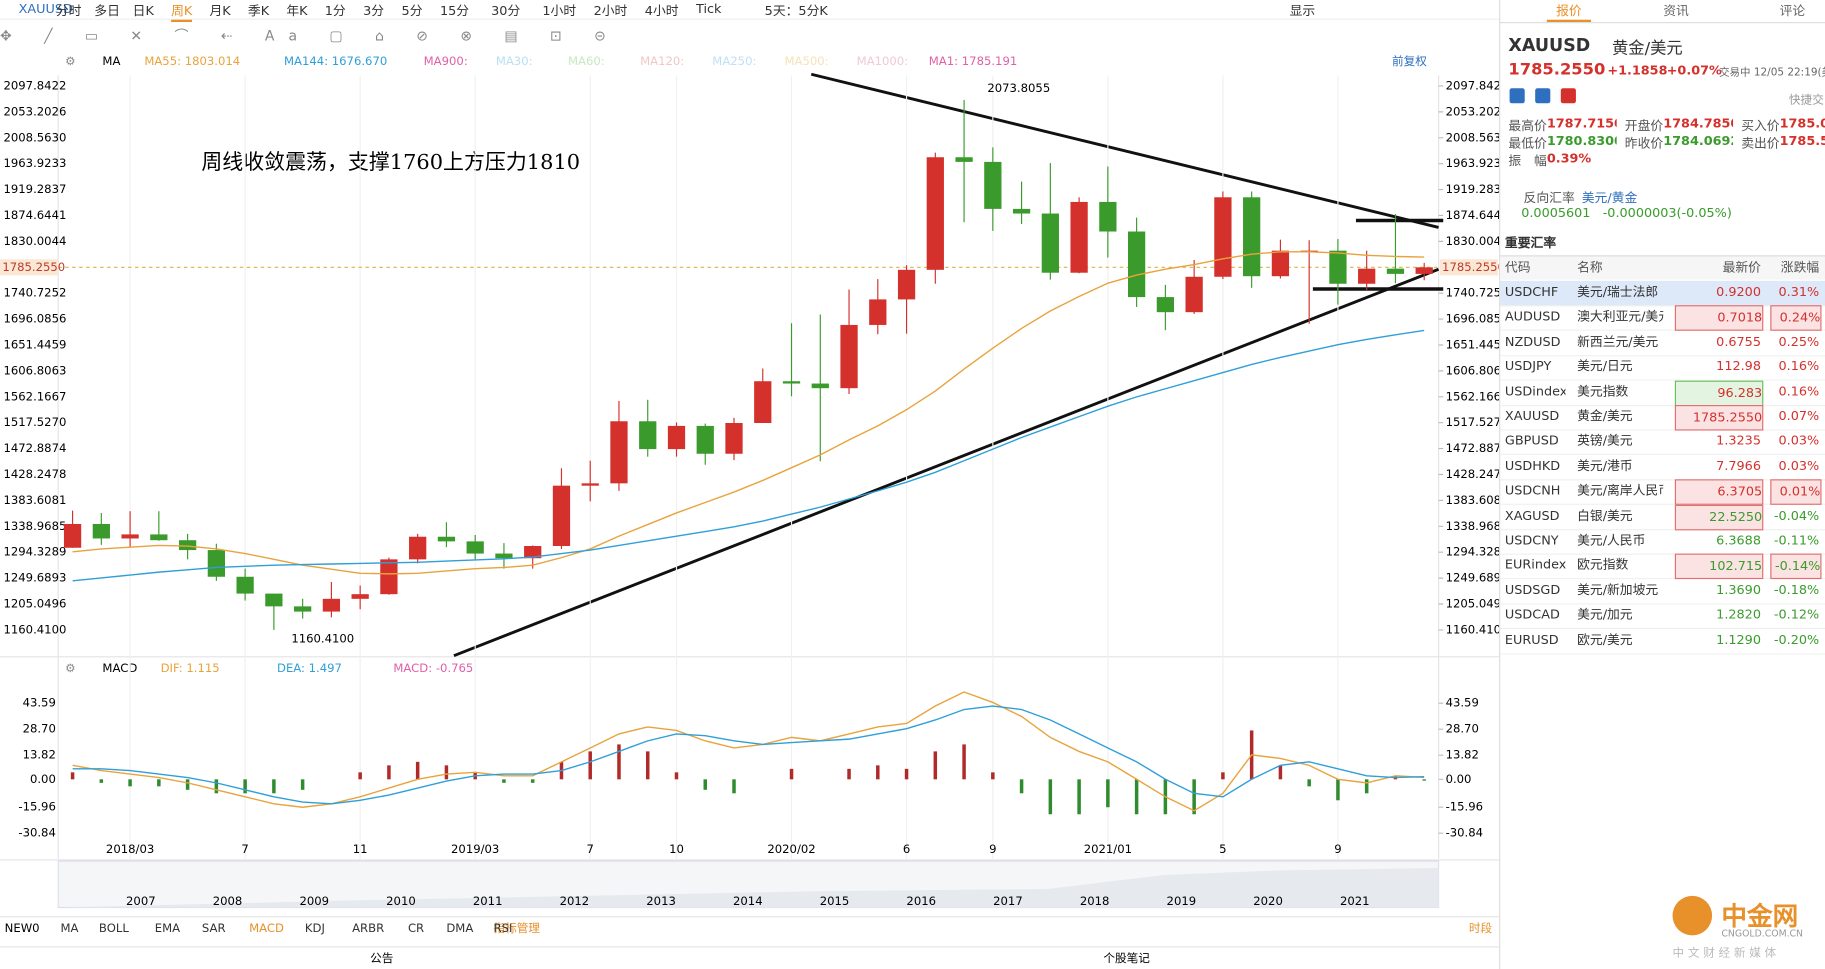  Describe the element at coordinates (182, 12) in the screenshot. I see `period-tab: 周K` at that location.